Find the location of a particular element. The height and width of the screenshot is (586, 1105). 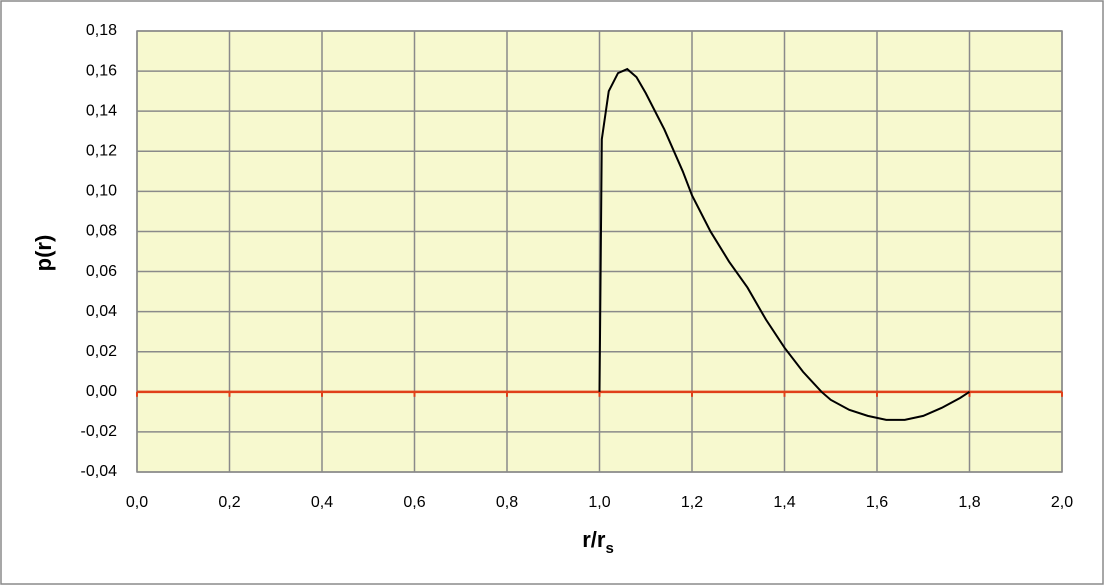

x-tick-label: 0,4 is located at coordinates (322, 502).